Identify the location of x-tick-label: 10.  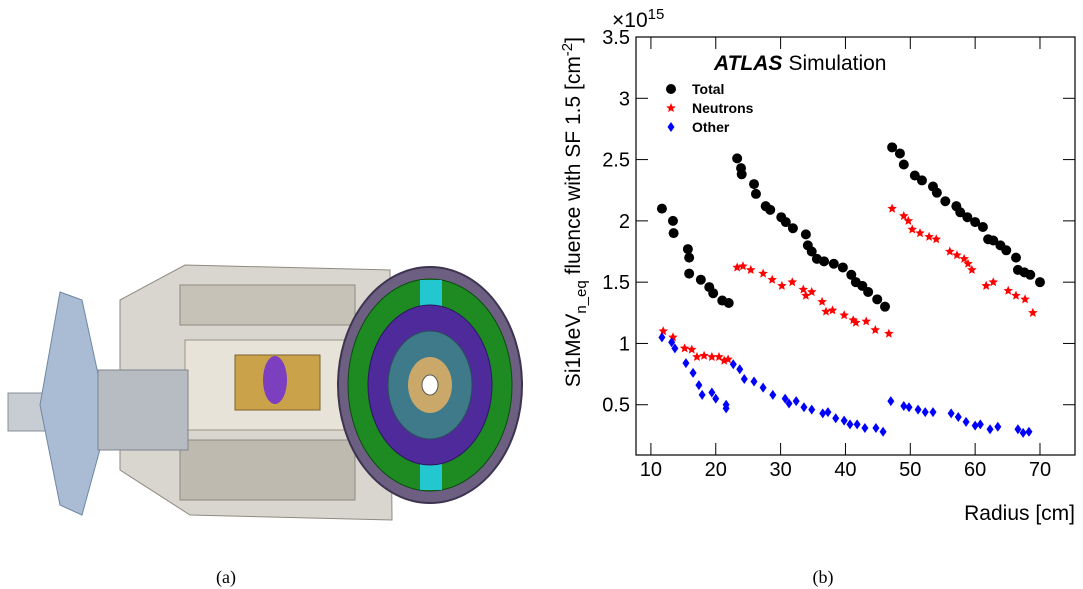
(651, 470).